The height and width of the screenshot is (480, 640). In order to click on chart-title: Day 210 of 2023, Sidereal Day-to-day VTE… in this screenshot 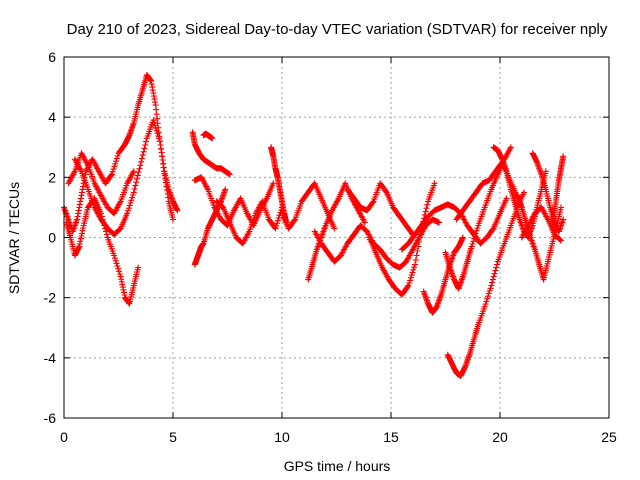, I will do `click(337, 29)`.